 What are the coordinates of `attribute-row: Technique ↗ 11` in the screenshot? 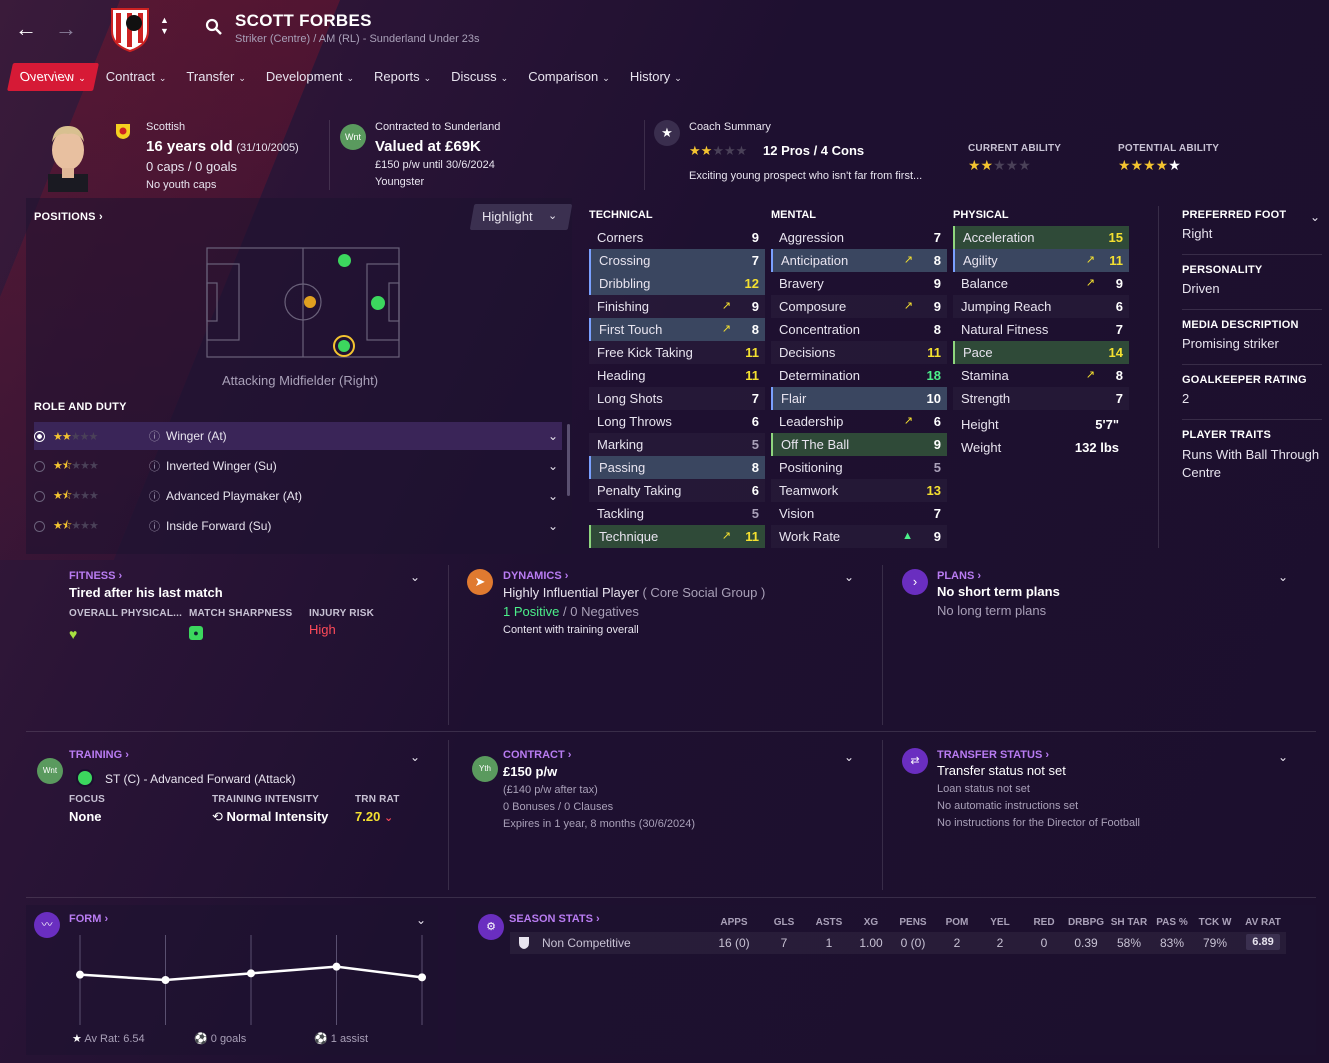 It's located at (677, 536).